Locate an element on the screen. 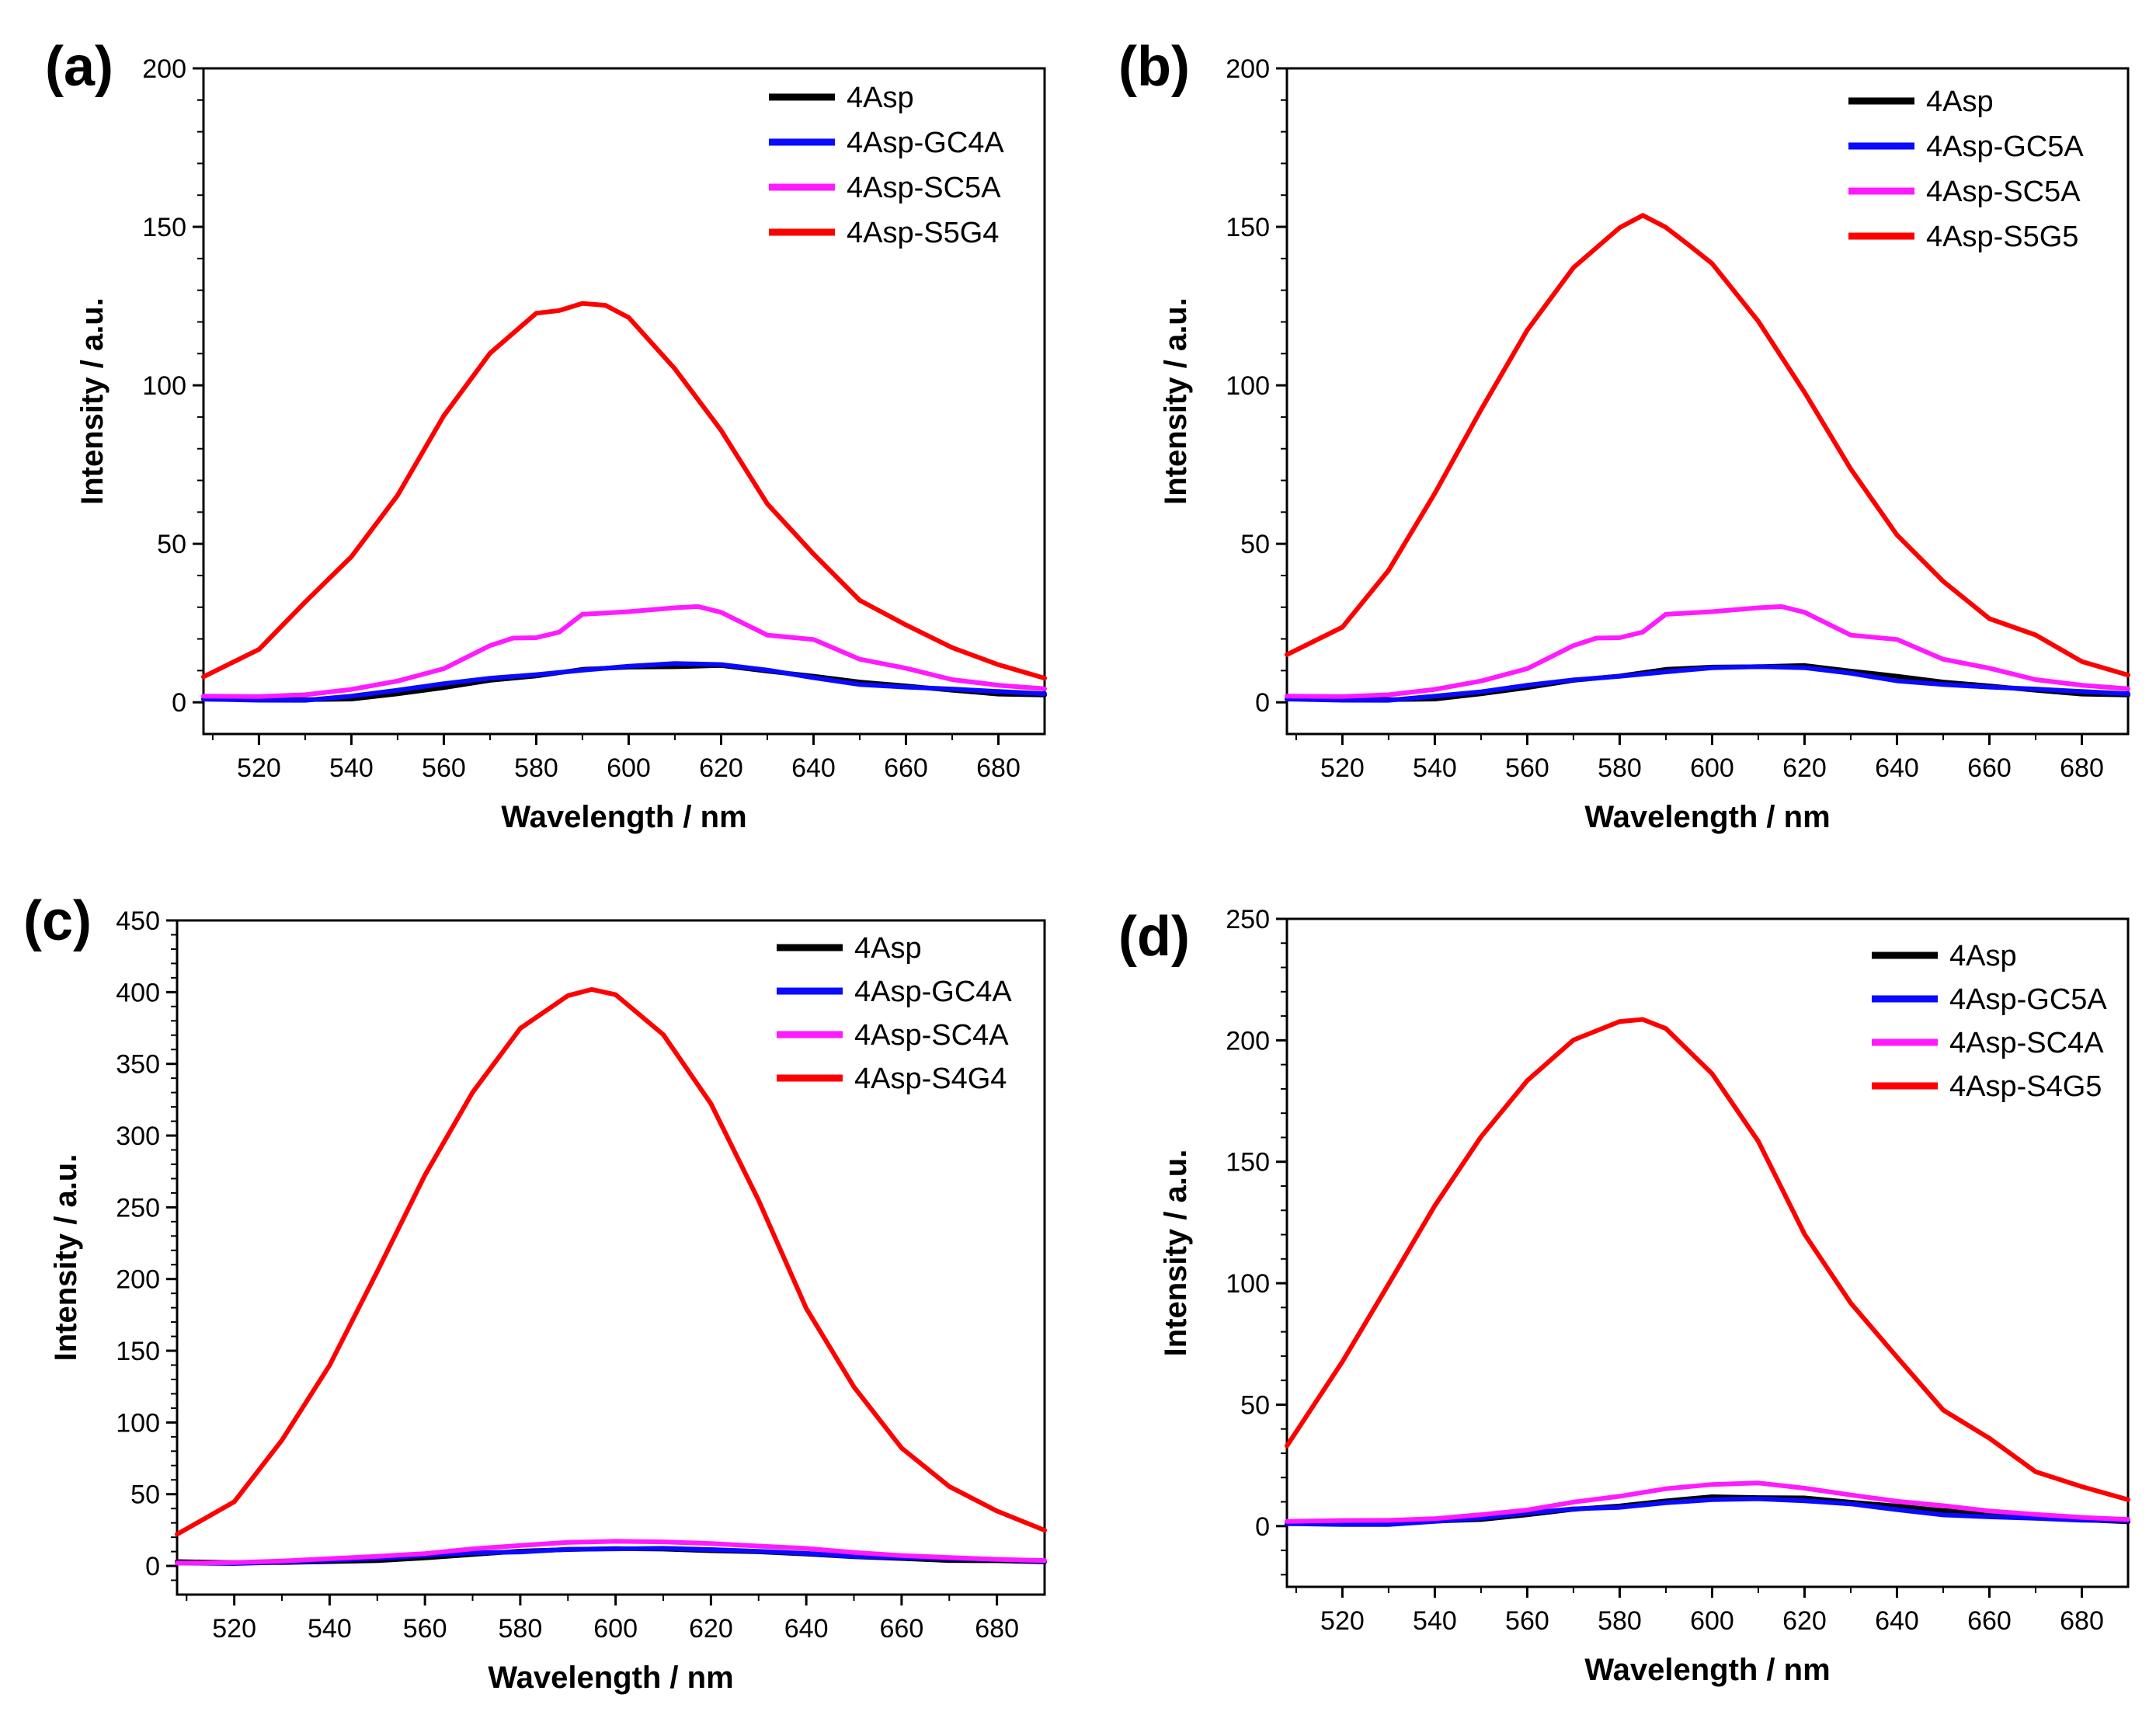 Image resolution: width=2156 pixels, height=1715 pixels. series-line-4asp-s4g5 is located at coordinates (1707, 1260).